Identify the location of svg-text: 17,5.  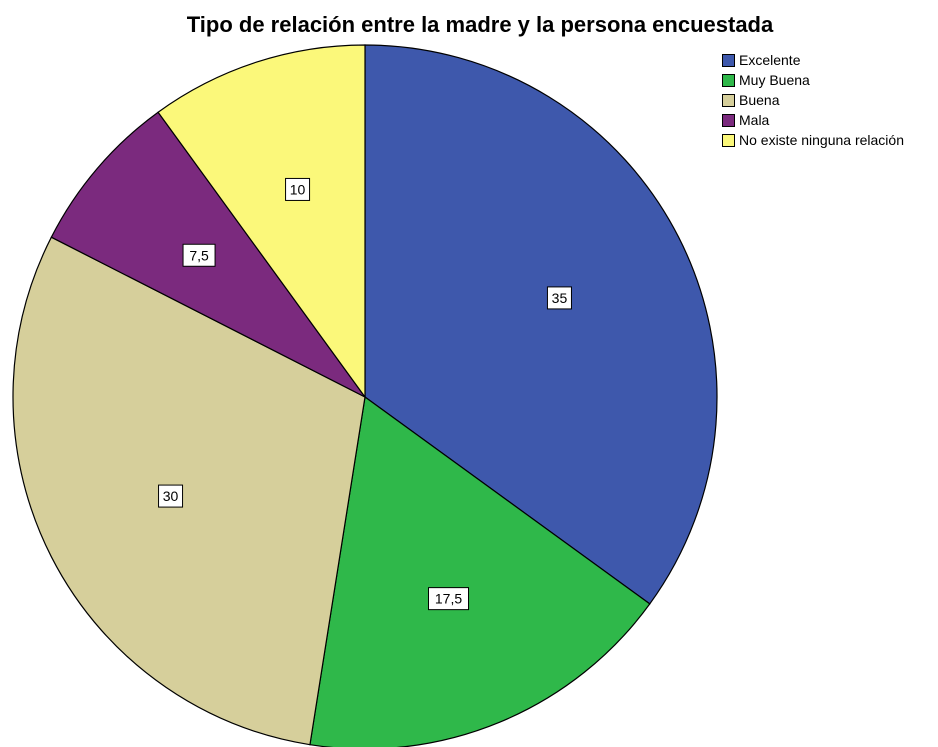
(448, 599).